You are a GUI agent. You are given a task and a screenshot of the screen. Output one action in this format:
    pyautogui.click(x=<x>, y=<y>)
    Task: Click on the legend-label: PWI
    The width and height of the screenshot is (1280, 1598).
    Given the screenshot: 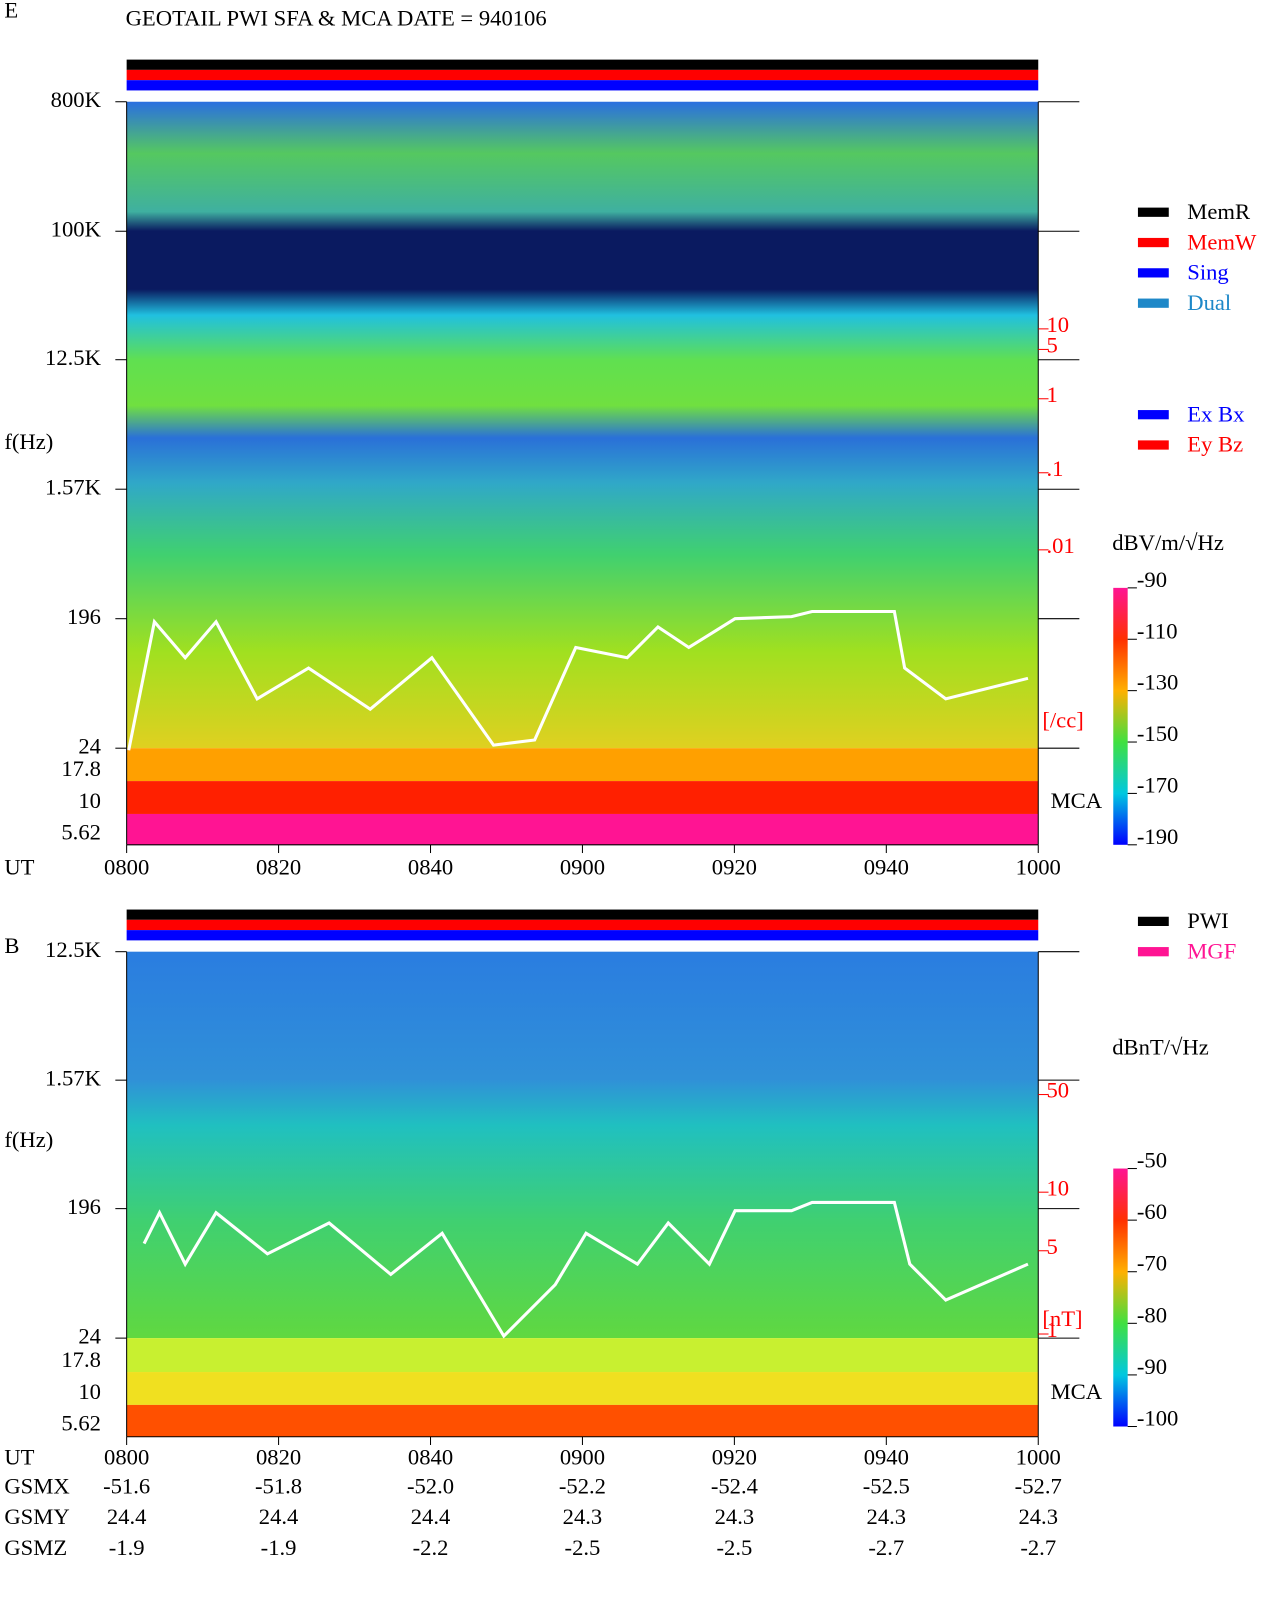 What is the action you would take?
    pyautogui.click(x=1207, y=920)
    